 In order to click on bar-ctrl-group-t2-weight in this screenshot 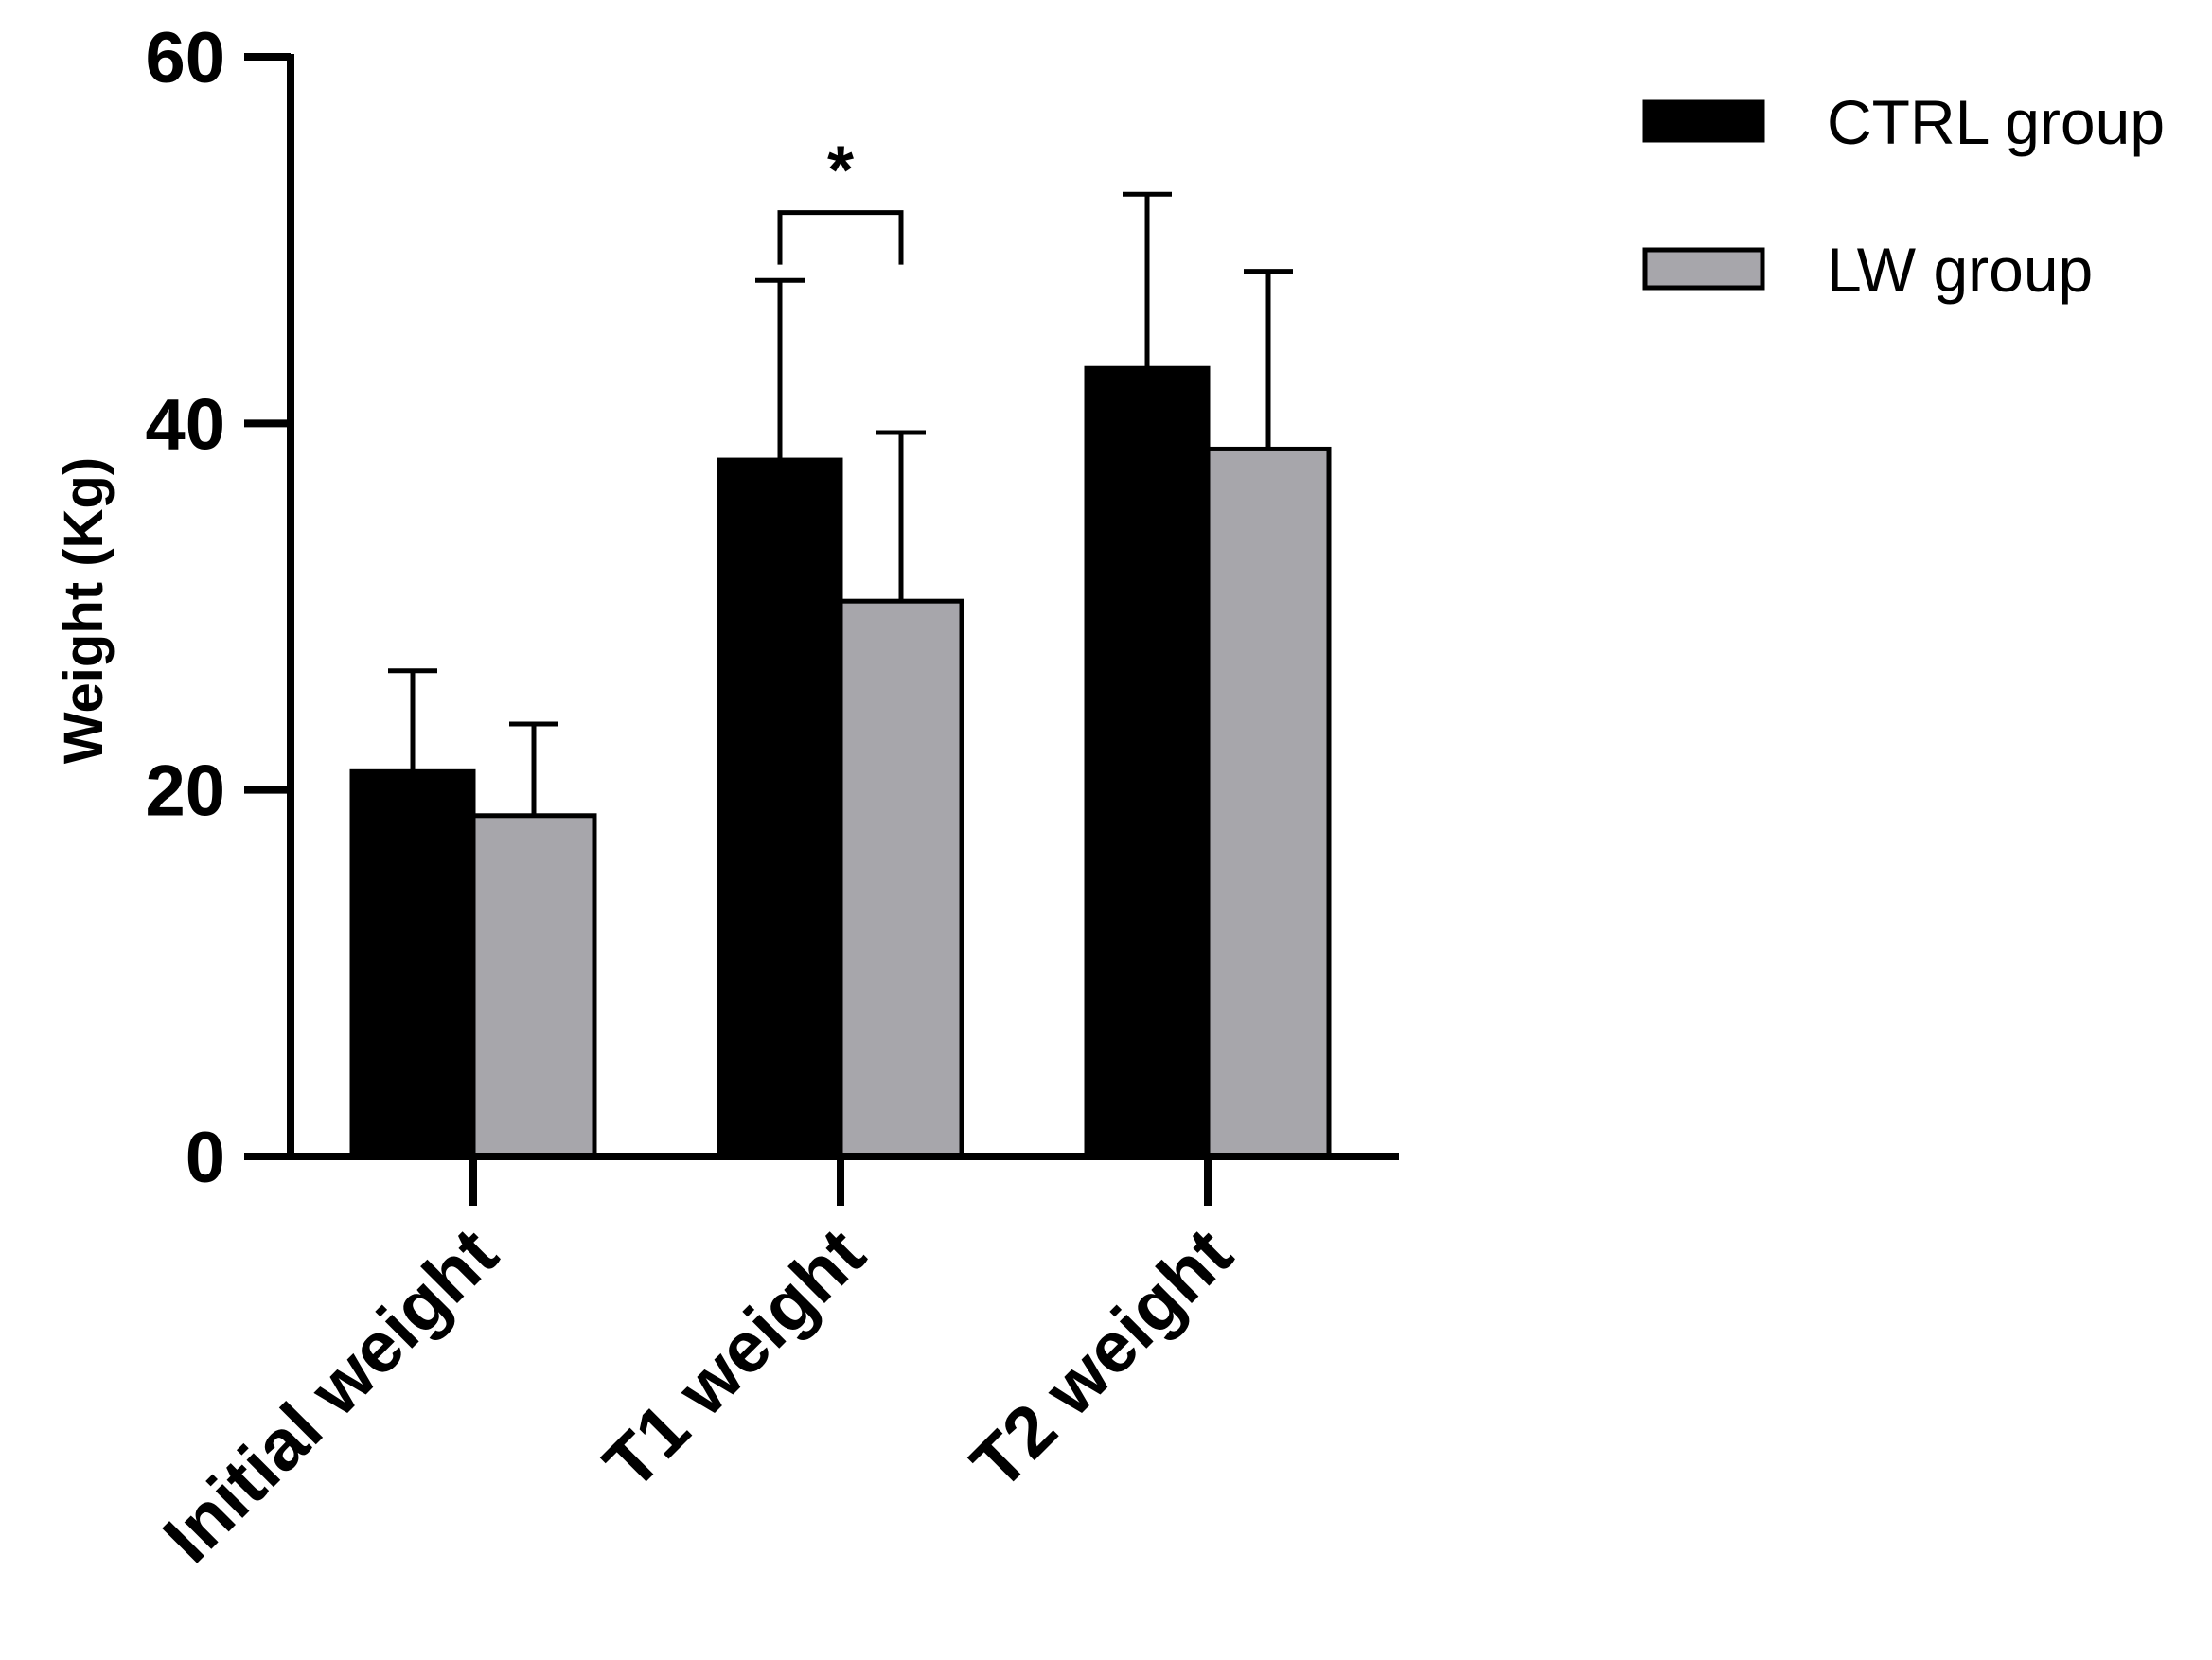, I will do `click(1147, 762)`.